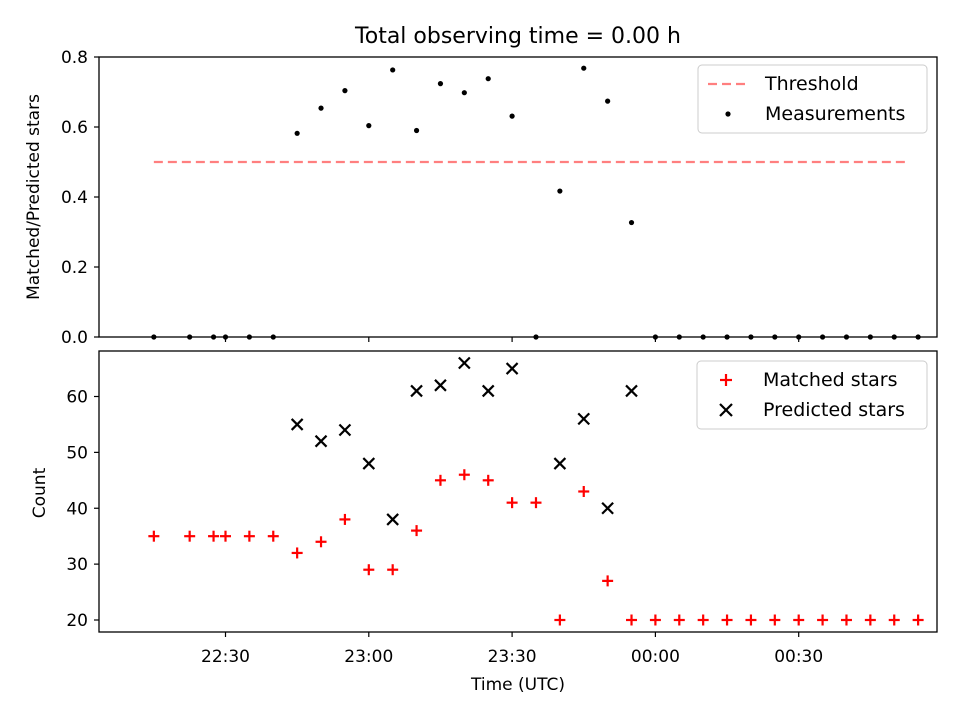  I want to click on x-tick-label: 00:30, so click(798, 657).